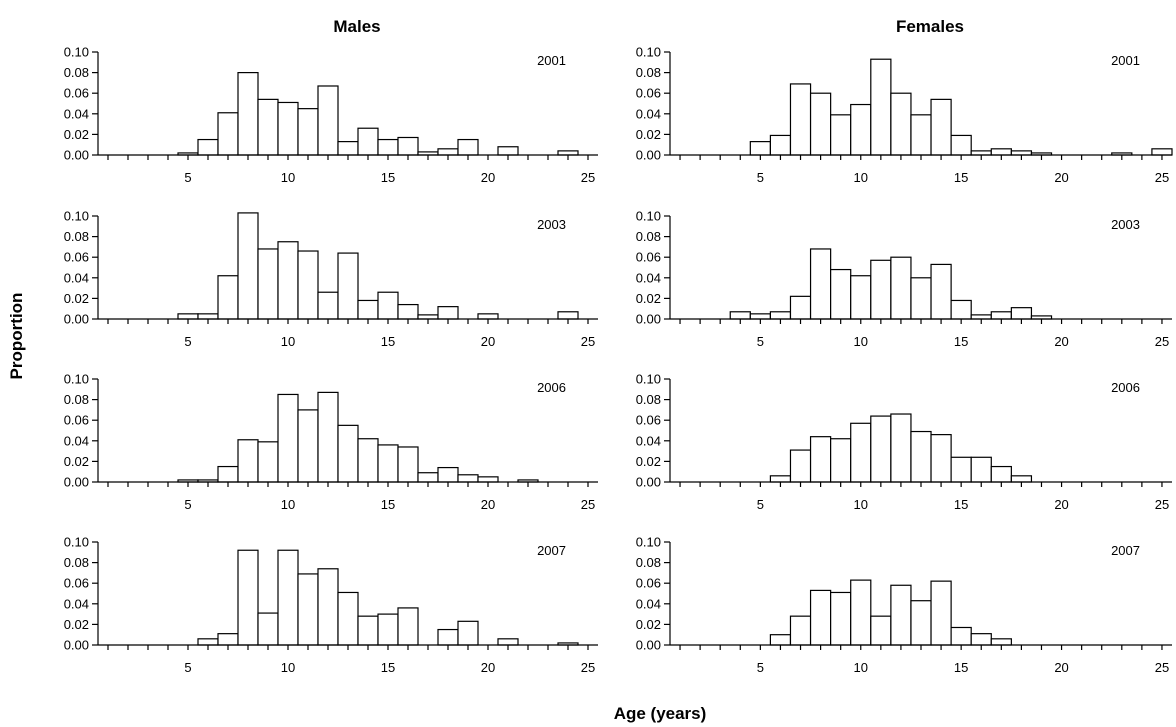 Image resolution: width=1176 pixels, height=727 pixels. What do you see at coordinates (388, 667) in the screenshot?
I see `x-tick-label-males-2007-15: 15` at bounding box center [388, 667].